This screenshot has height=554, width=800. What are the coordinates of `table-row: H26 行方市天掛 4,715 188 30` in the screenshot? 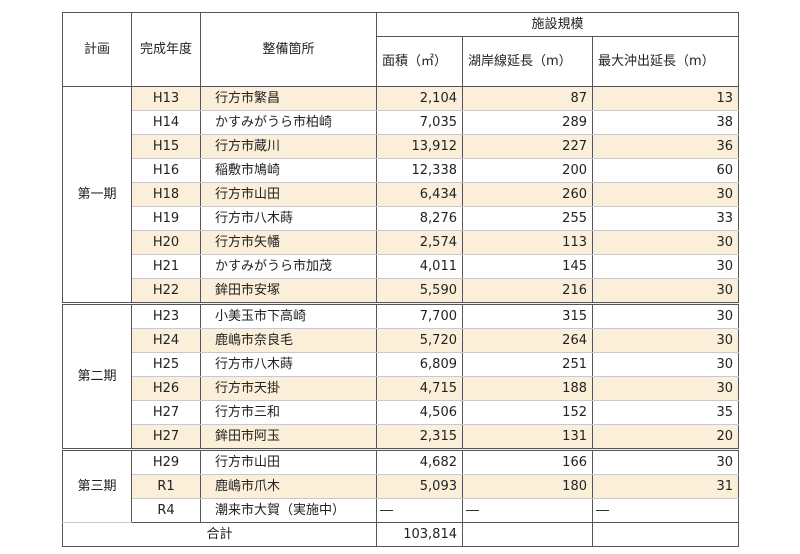 It's located at (401, 388).